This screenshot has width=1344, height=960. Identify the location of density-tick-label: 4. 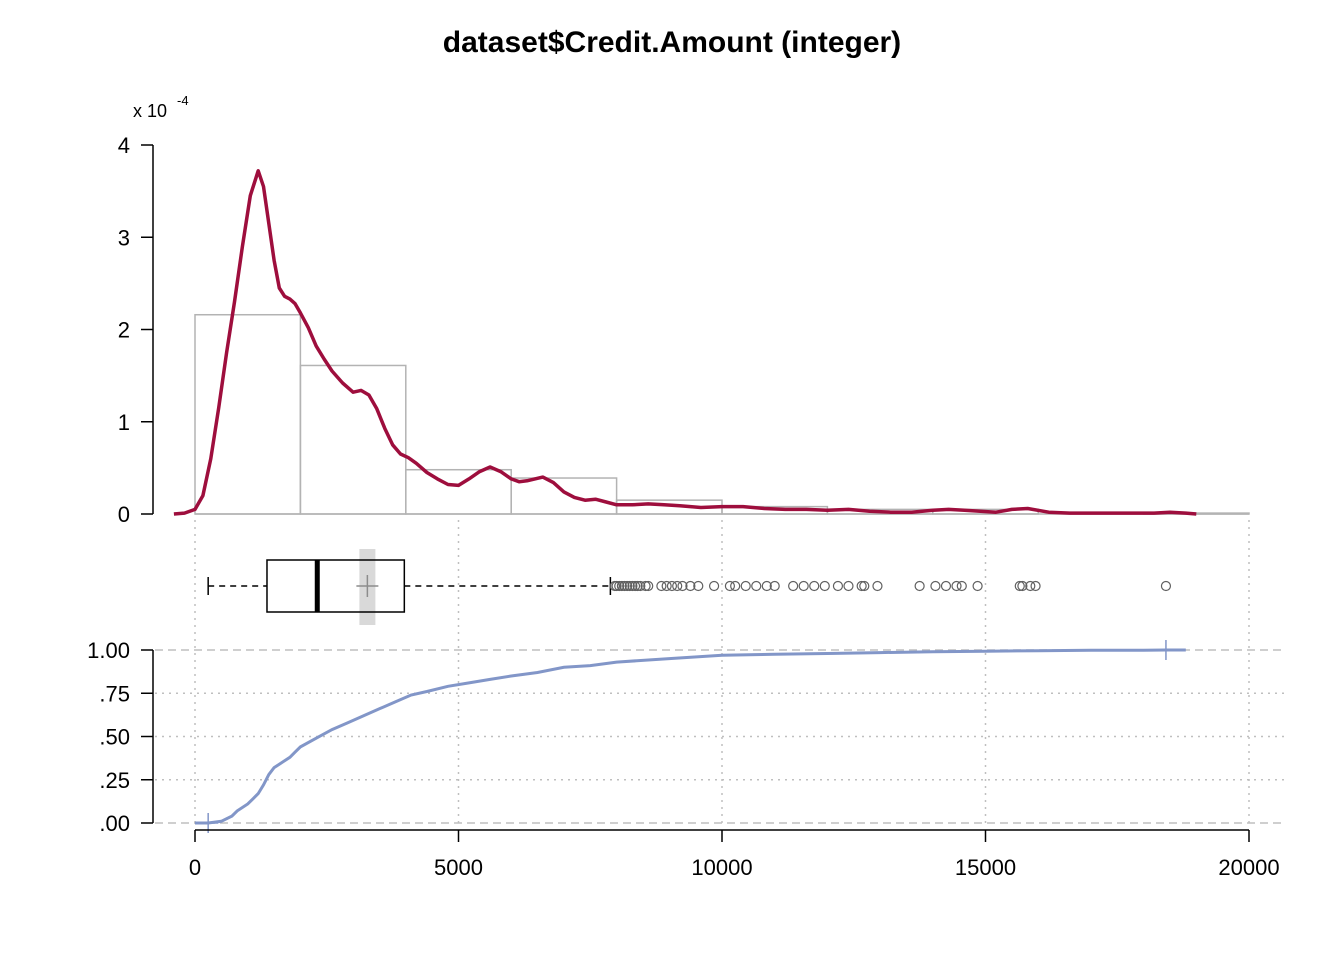
(124, 145).